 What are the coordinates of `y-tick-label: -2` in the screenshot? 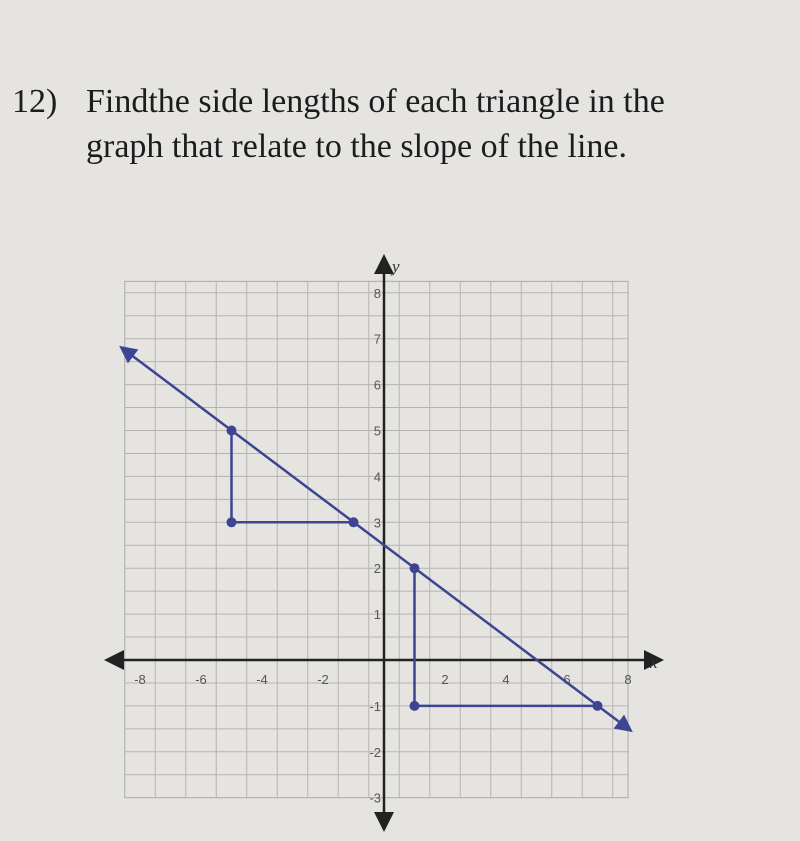 It's located at (375, 752).